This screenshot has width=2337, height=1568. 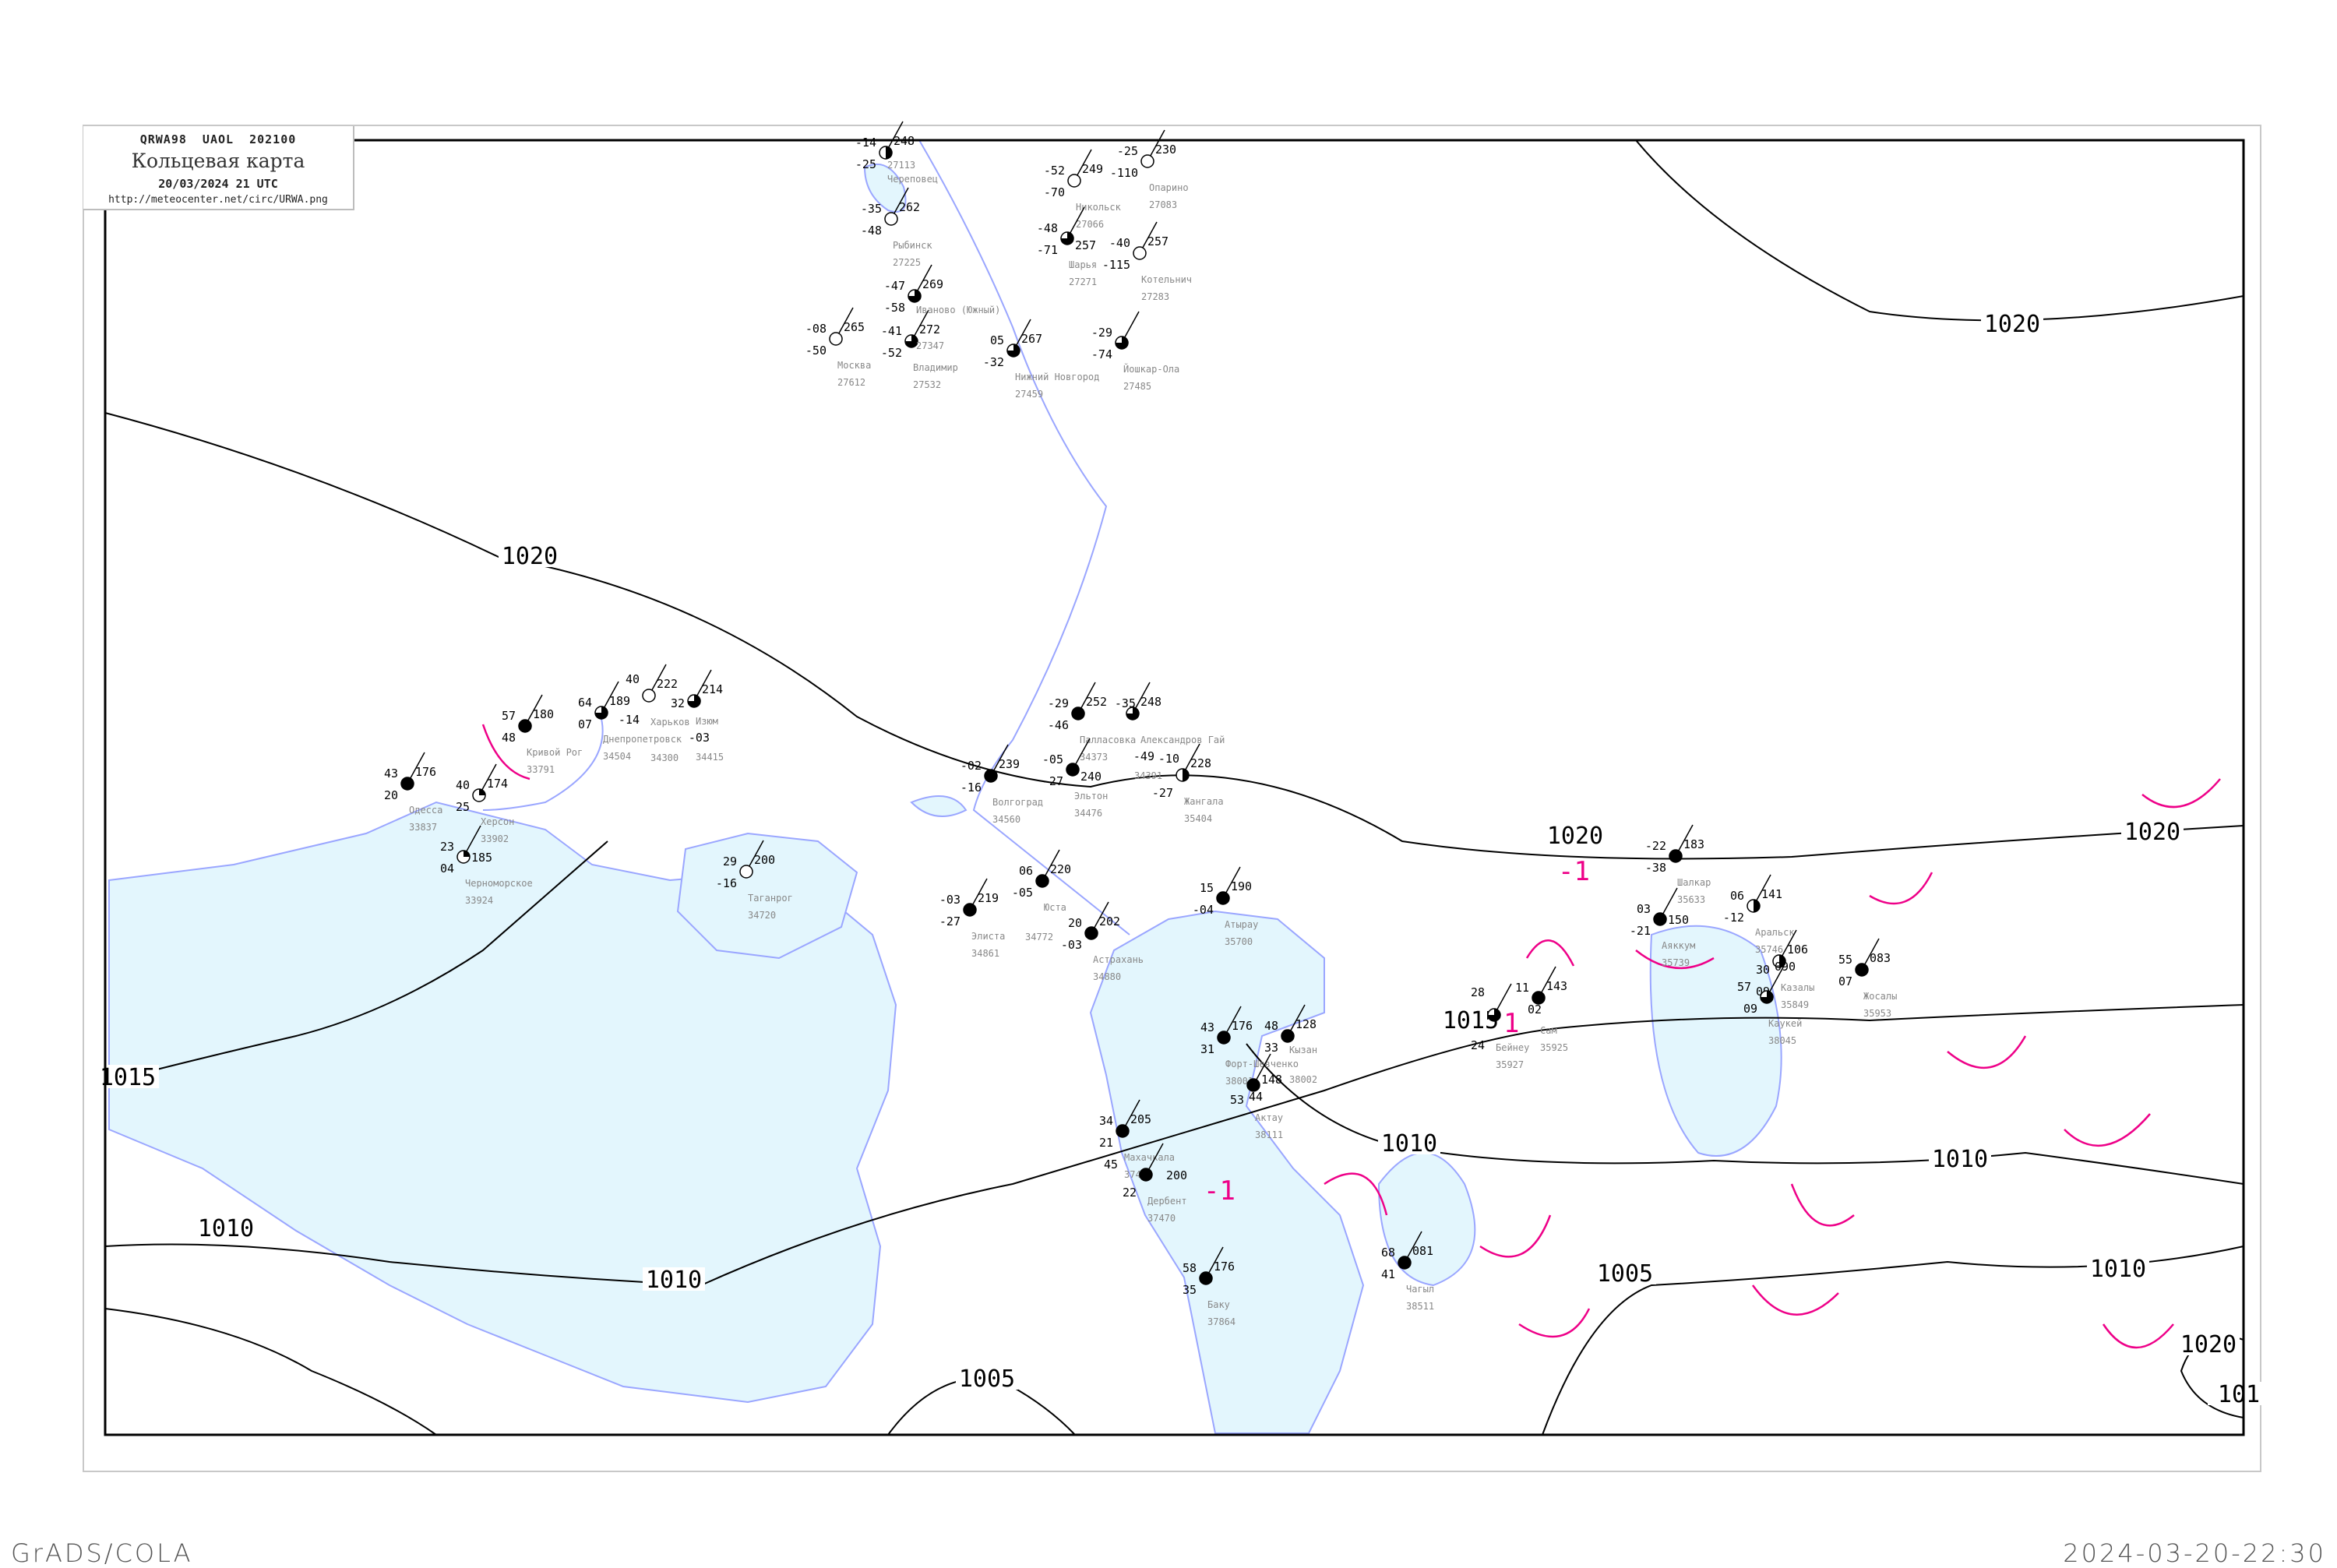 I want to click on temperature: 03, so click(x=1644, y=909).